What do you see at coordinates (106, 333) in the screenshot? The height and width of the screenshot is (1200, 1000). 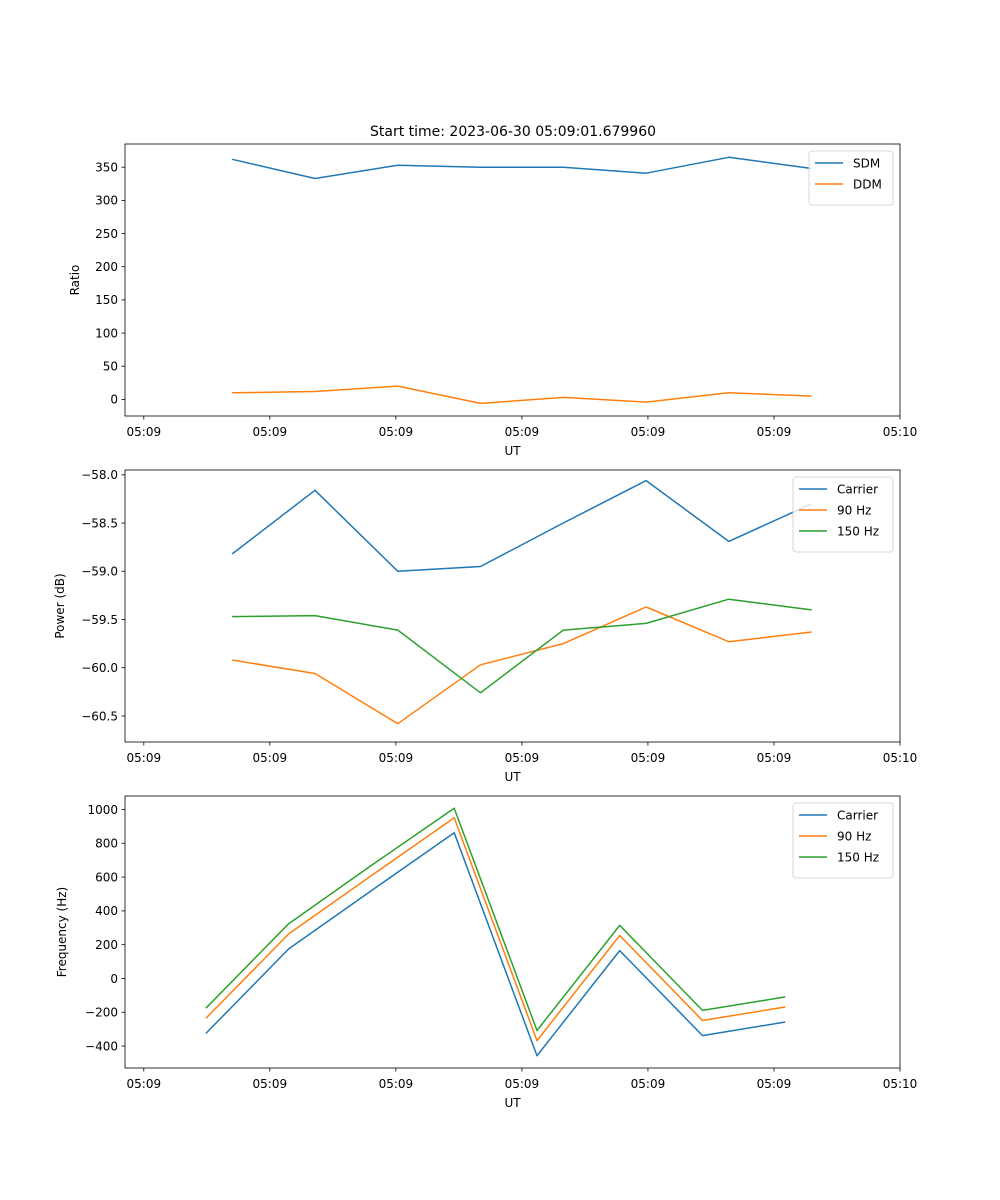 I see `y-tick-label: 100` at bounding box center [106, 333].